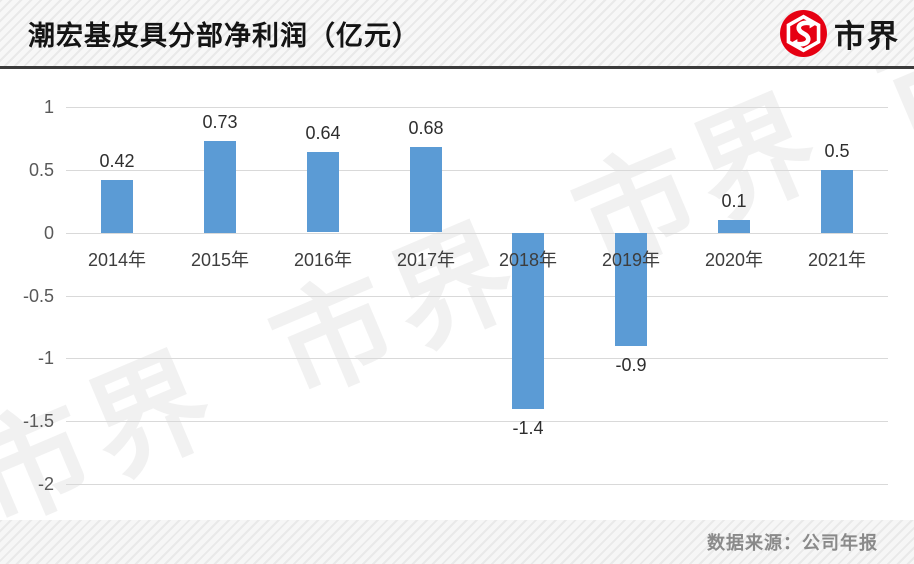 This screenshot has height=564, width=914. I want to click on bar-value-label: 0.68, so click(426, 128).